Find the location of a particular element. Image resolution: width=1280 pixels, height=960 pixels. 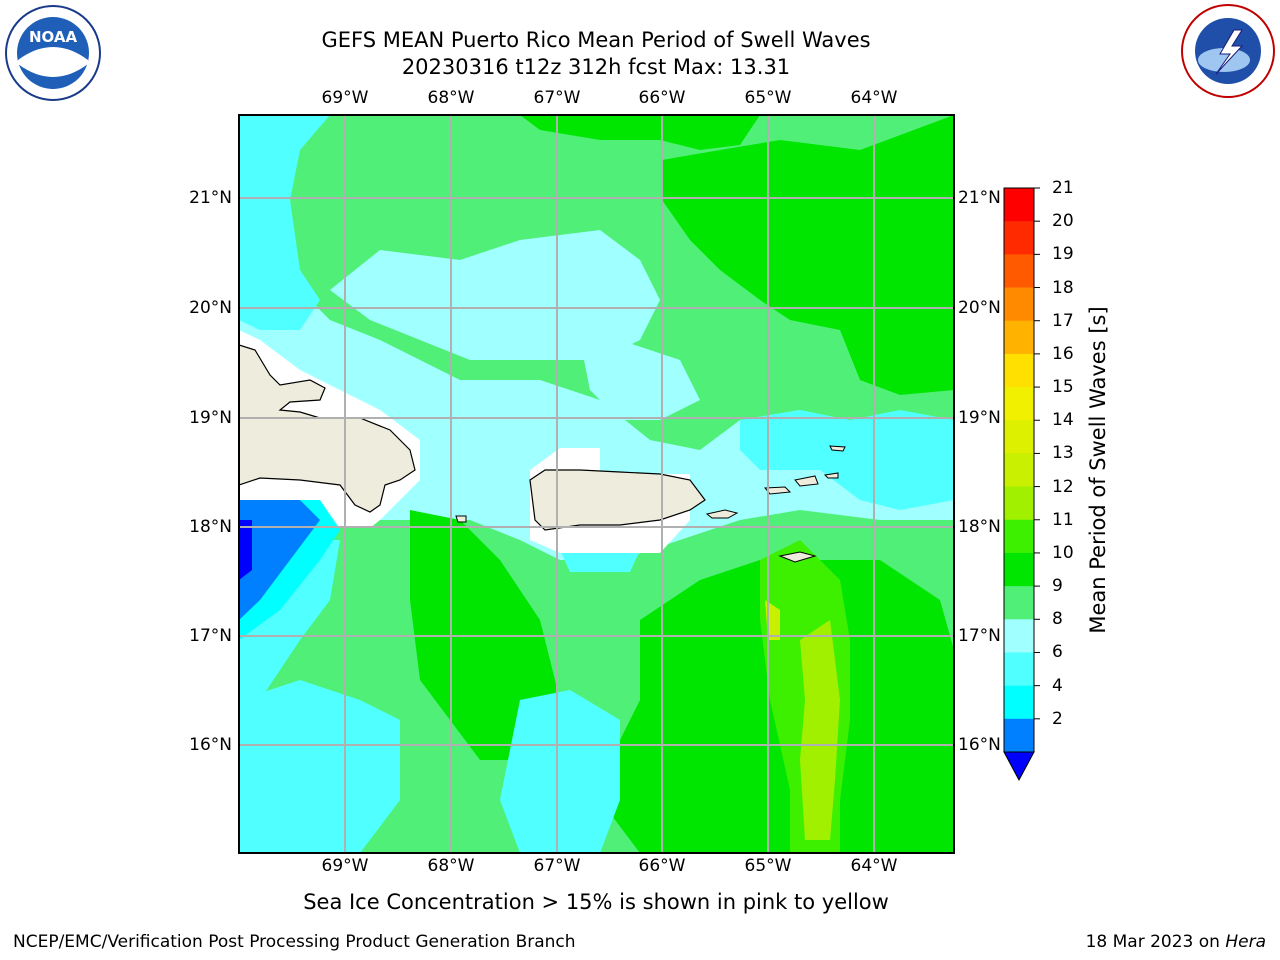

colorbar-tick-label: 6 is located at coordinates (1057, 652).